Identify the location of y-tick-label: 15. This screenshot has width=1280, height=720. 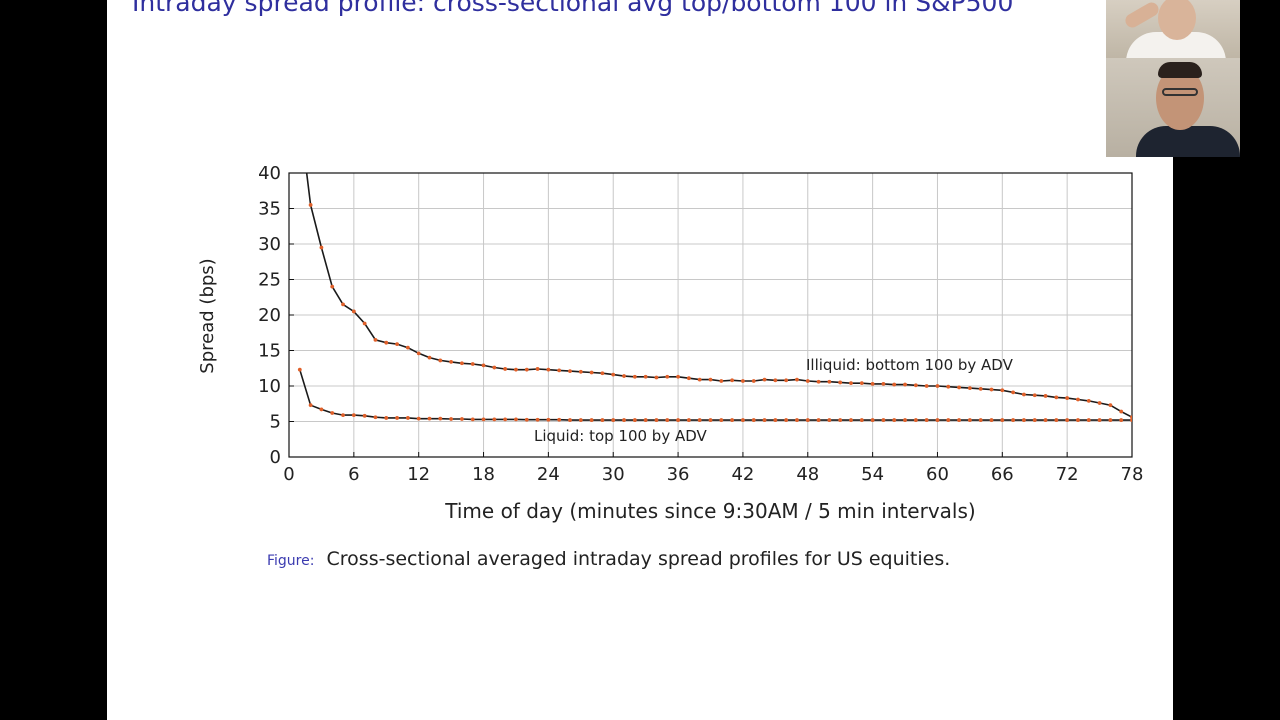
(269, 351).